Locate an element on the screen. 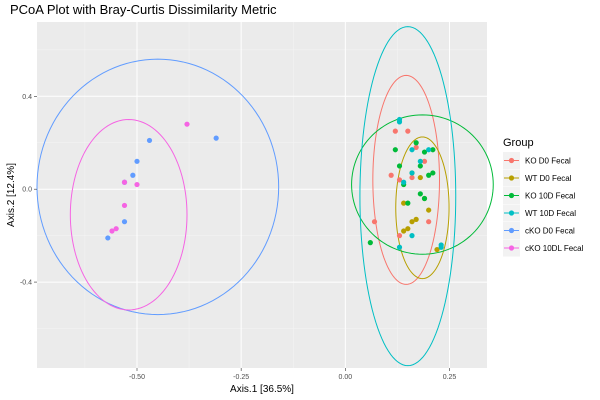  legend-label-1: WT D0 Fecal is located at coordinates (548, 178).